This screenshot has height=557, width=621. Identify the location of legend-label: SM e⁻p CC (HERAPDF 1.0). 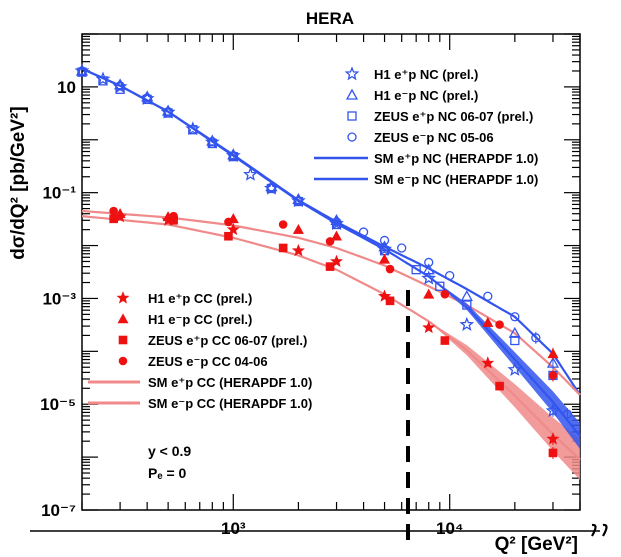
(230, 403).